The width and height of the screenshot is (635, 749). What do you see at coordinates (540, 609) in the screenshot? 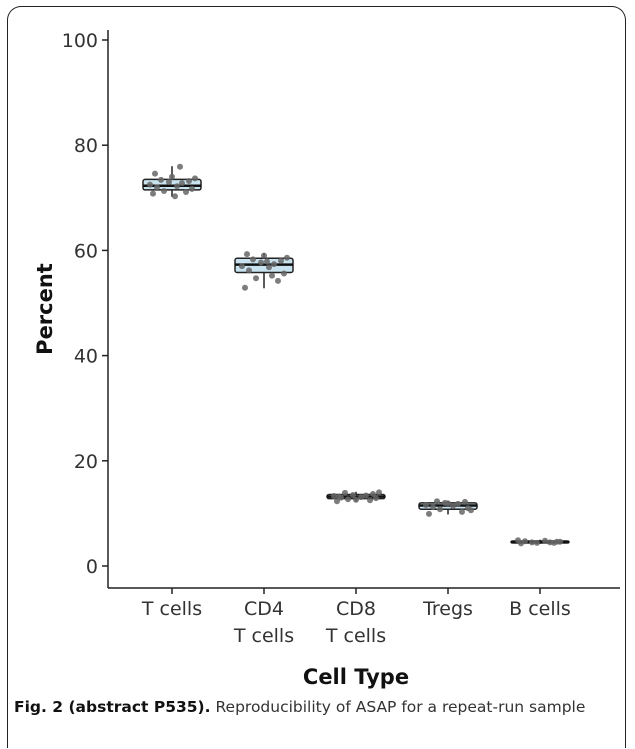
I see `x-tick-label: B cells` at bounding box center [540, 609].